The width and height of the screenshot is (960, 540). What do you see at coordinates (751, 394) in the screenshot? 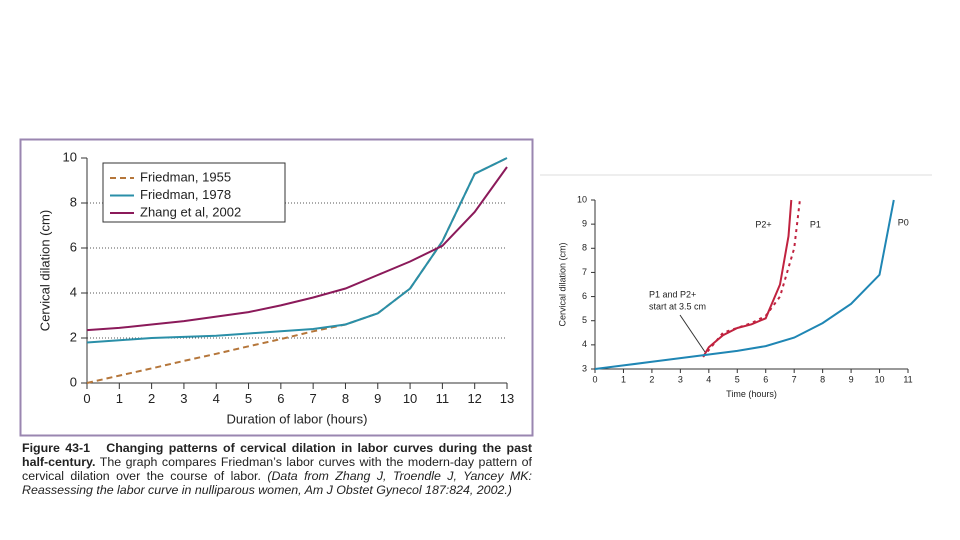
I see `x-axis-label: Time (hours)` at bounding box center [751, 394].